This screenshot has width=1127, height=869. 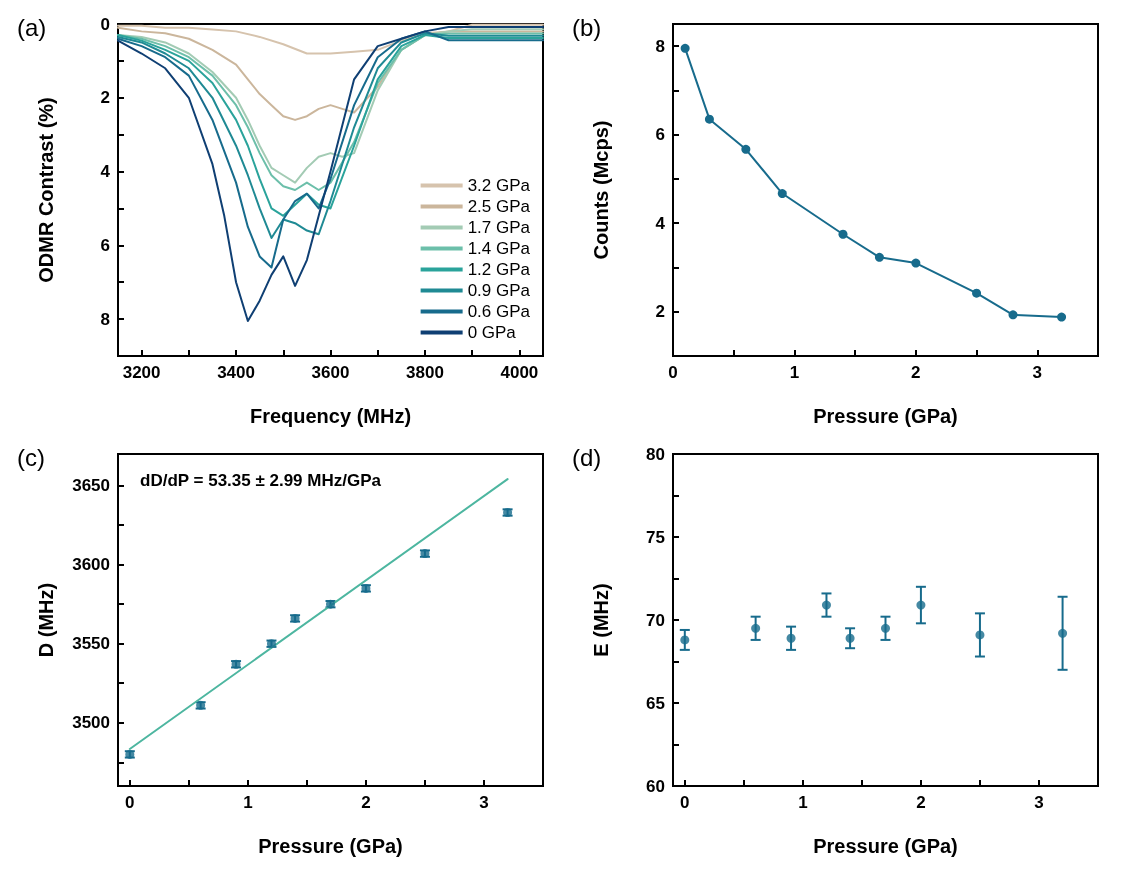 What do you see at coordinates (32, 27) in the screenshot?
I see `chart-title: (a)` at bounding box center [32, 27].